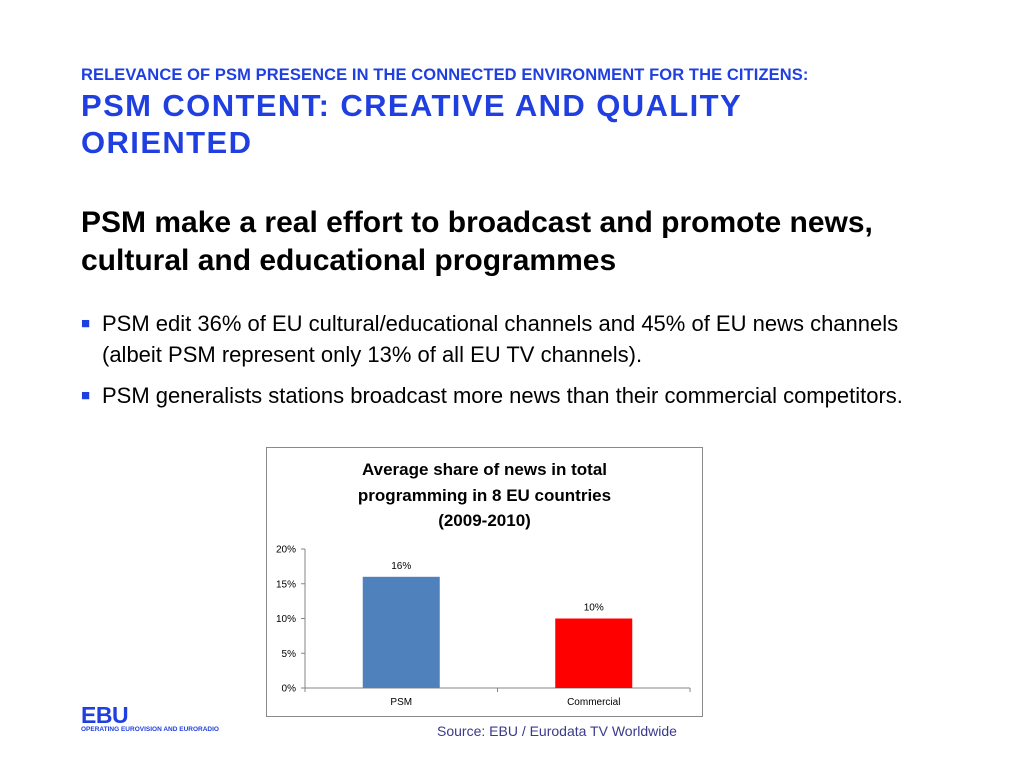  I want to click on ebu-logo: EBU OPERATING EUROVISION AND EURORADIO, so click(151, 719).